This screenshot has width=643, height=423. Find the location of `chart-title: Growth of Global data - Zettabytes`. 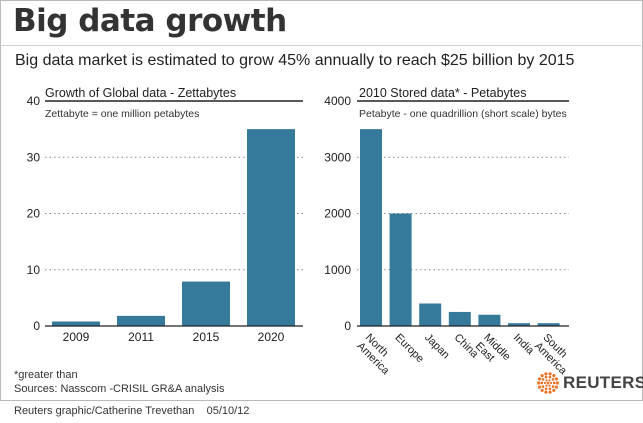

chart-title: Growth of Global data - Zettabytes is located at coordinates (140, 93).